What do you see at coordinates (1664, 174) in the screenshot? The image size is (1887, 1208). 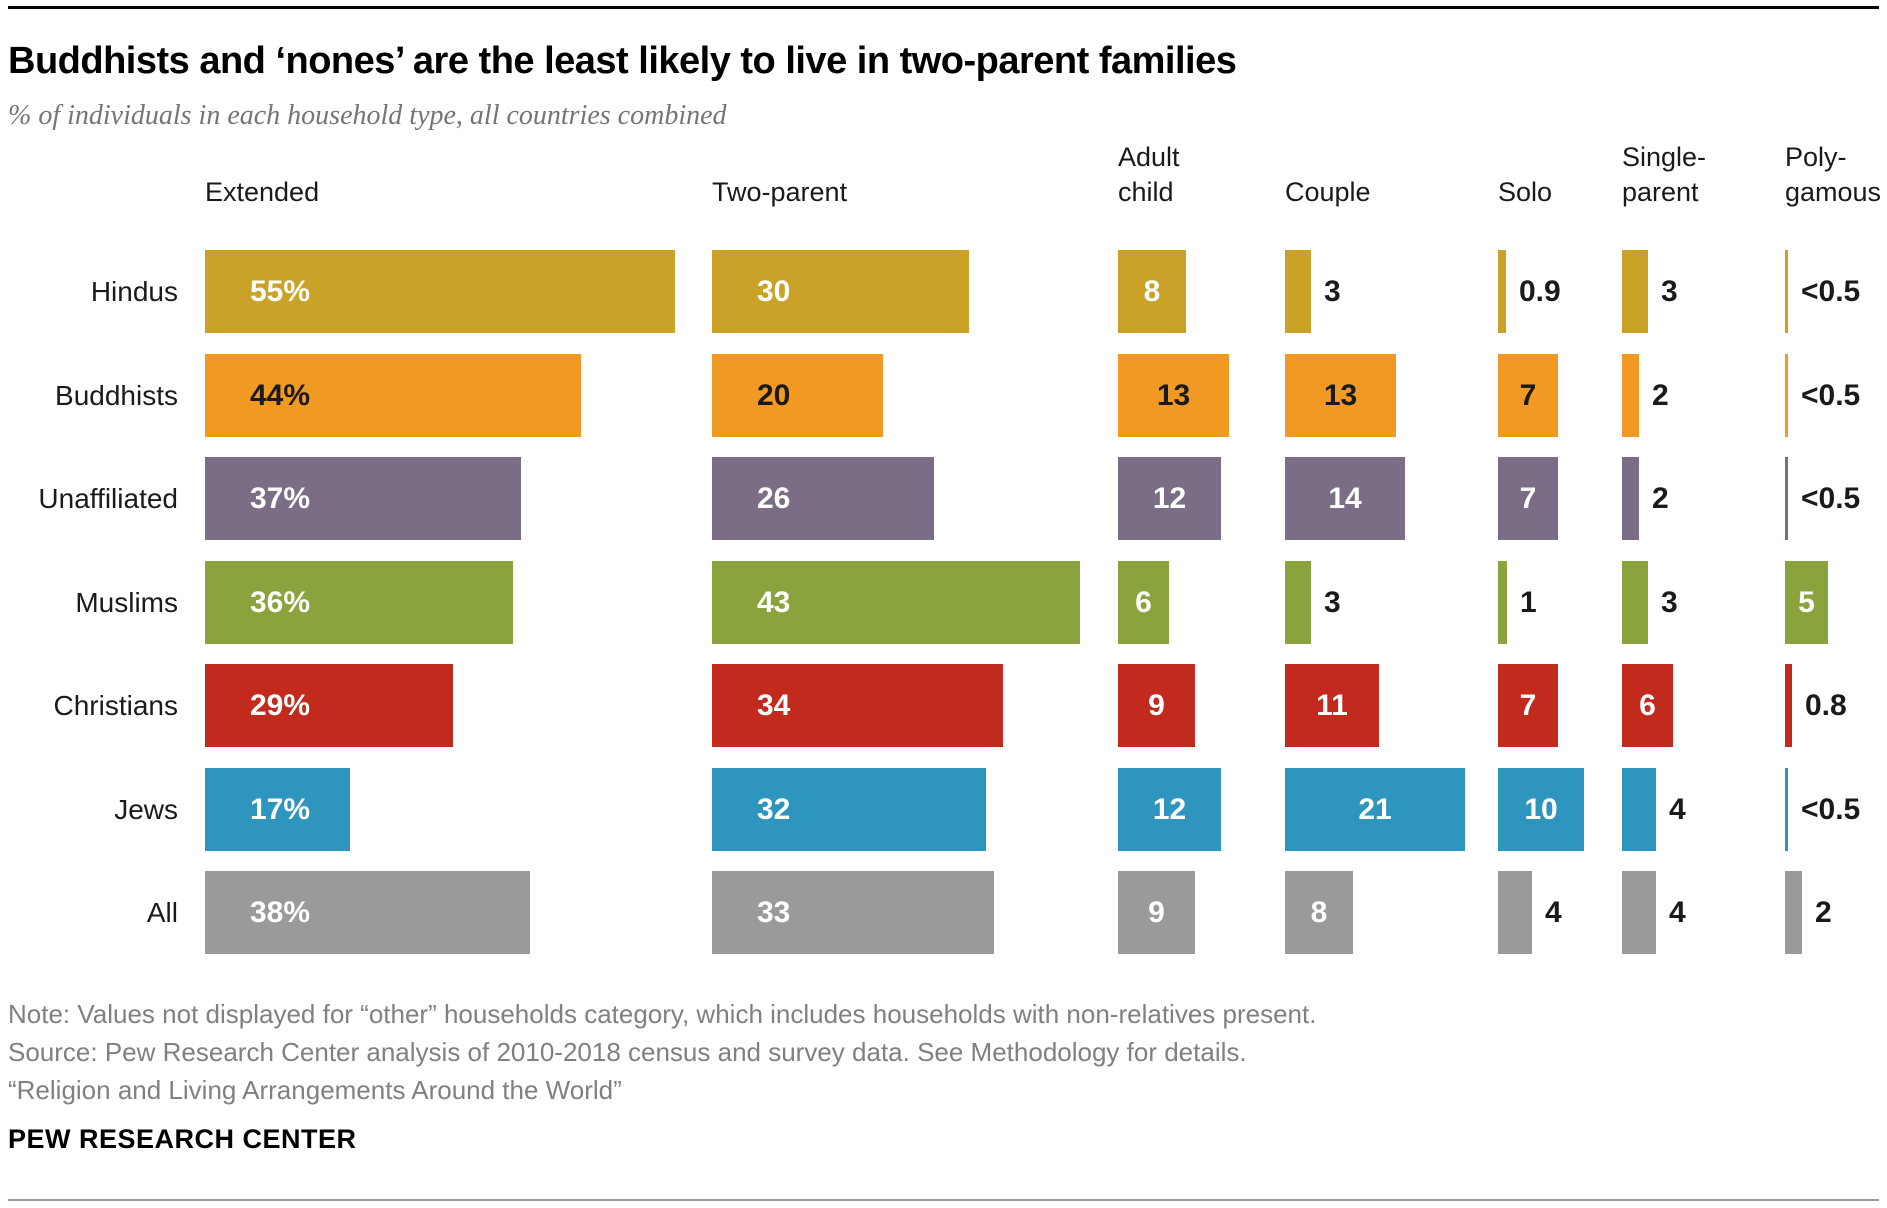 I see `column-header-single_parent: Single- parent` at bounding box center [1664, 174].